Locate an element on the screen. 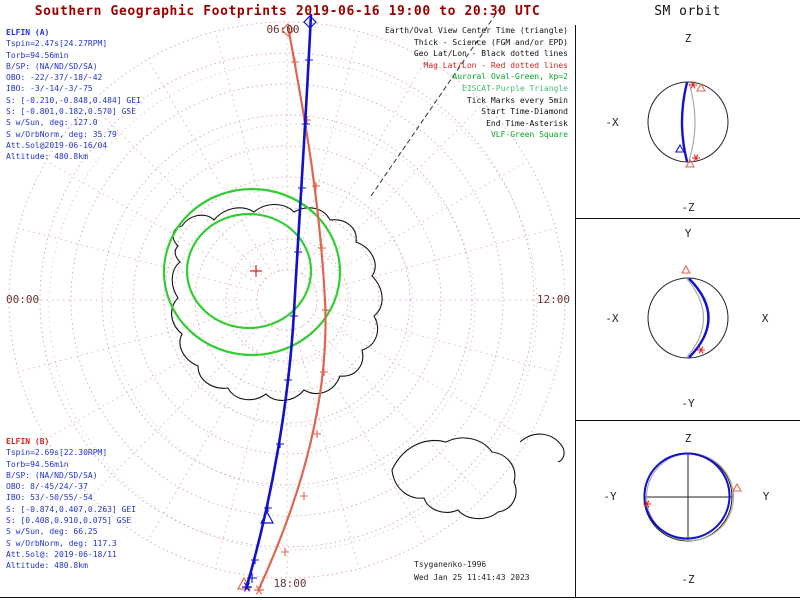 The height and width of the screenshot is (600, 800). sm-orbit-title: SM orbit is located at coordinates (687, 11).